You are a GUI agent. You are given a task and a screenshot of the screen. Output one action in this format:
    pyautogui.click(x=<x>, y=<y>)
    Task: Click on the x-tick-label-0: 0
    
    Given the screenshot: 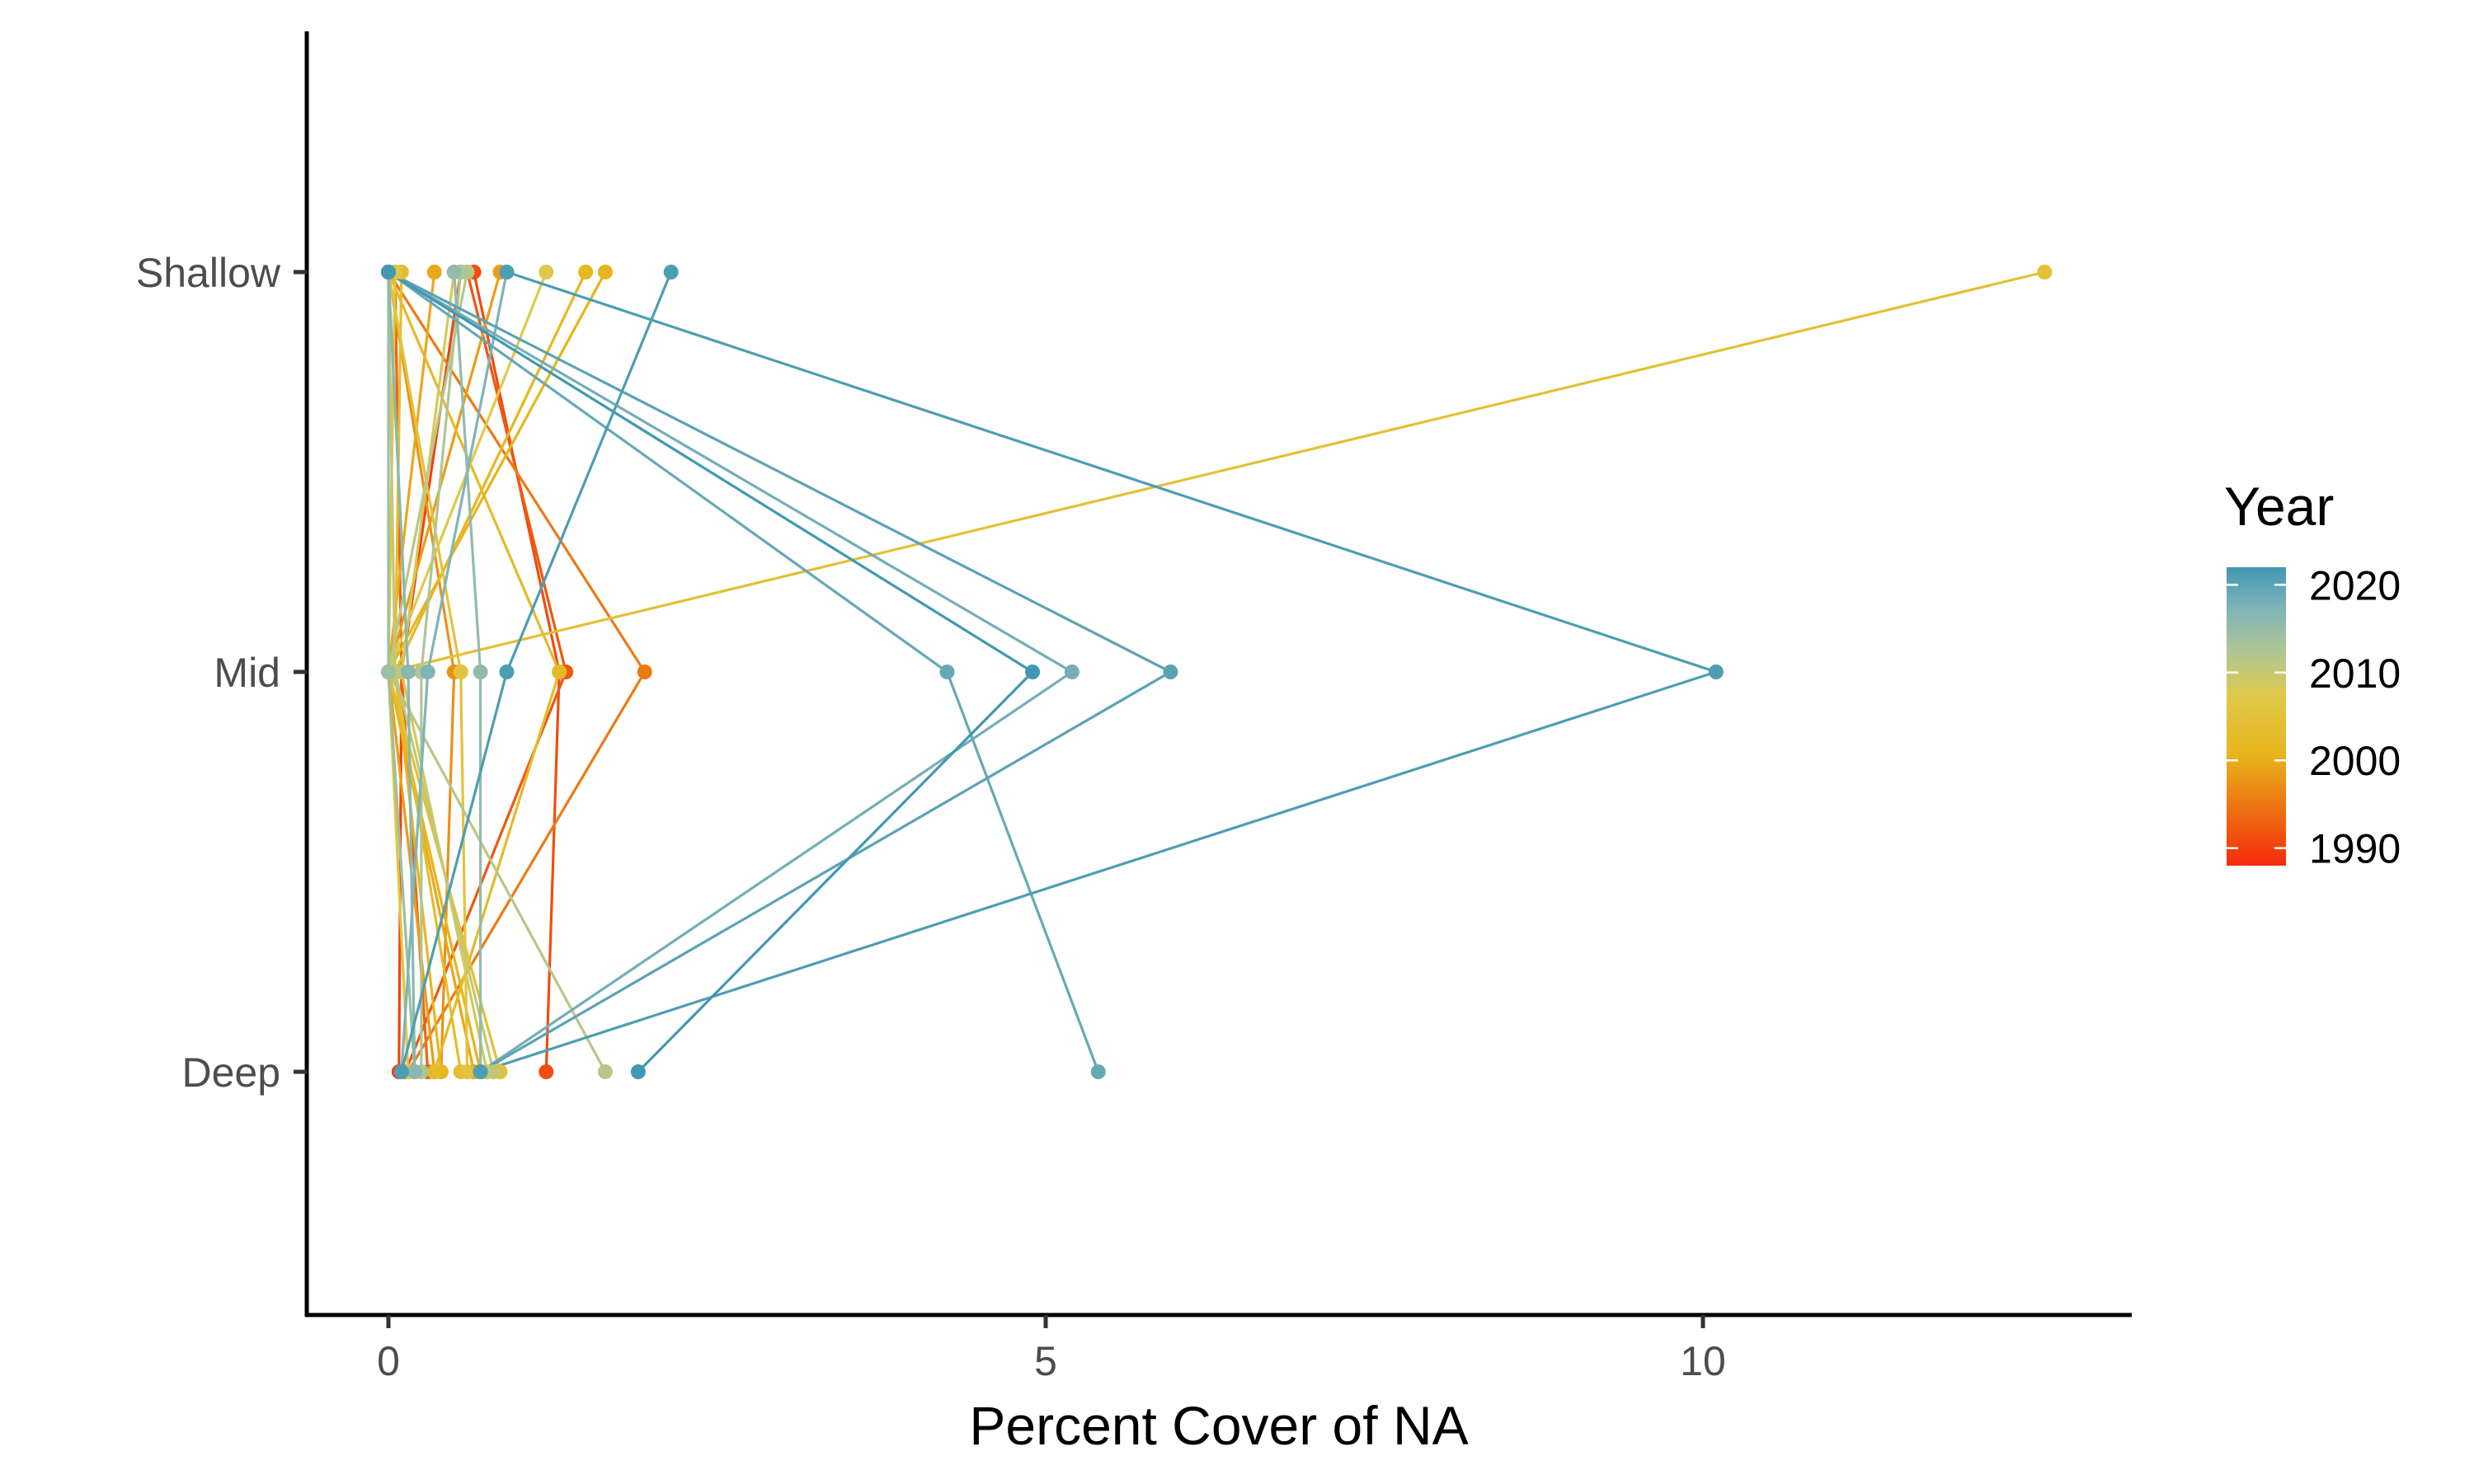 What is the action you would take?
    pyautogui.click(x=388, y=1361)
    